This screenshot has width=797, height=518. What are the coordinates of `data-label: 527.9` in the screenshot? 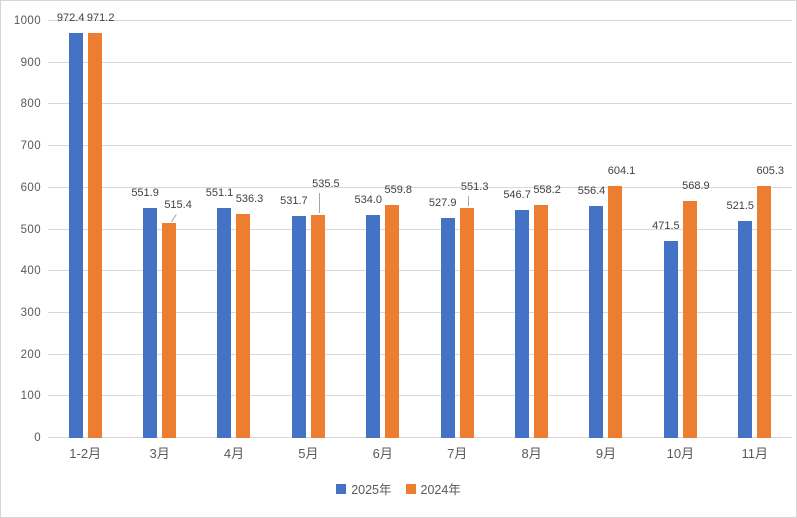 It's located at (442, 202).